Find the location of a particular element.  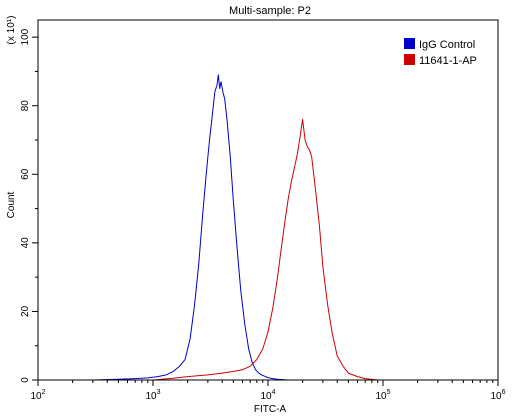

x-tick-label: 10² is located at coordinates (37, 395).